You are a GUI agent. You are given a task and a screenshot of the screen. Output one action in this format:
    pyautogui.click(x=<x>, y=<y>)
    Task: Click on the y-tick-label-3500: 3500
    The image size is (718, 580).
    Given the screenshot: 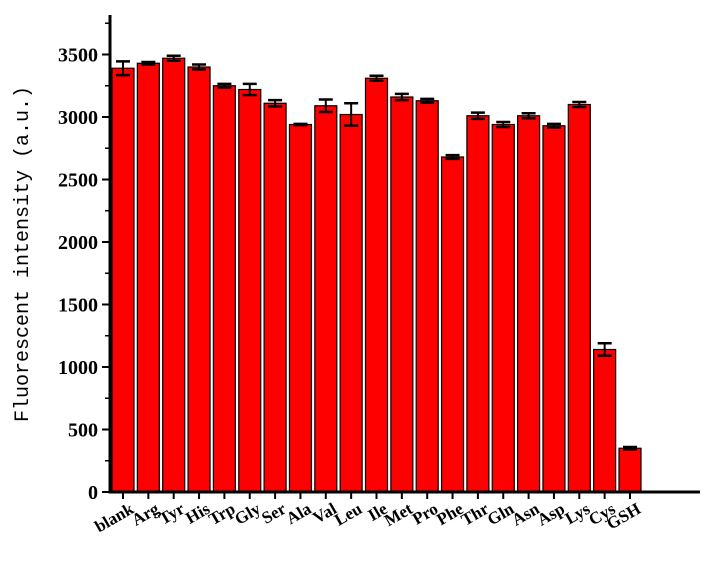 What is the action you would take?
    pyautogui.click(x=78, y=56)
    